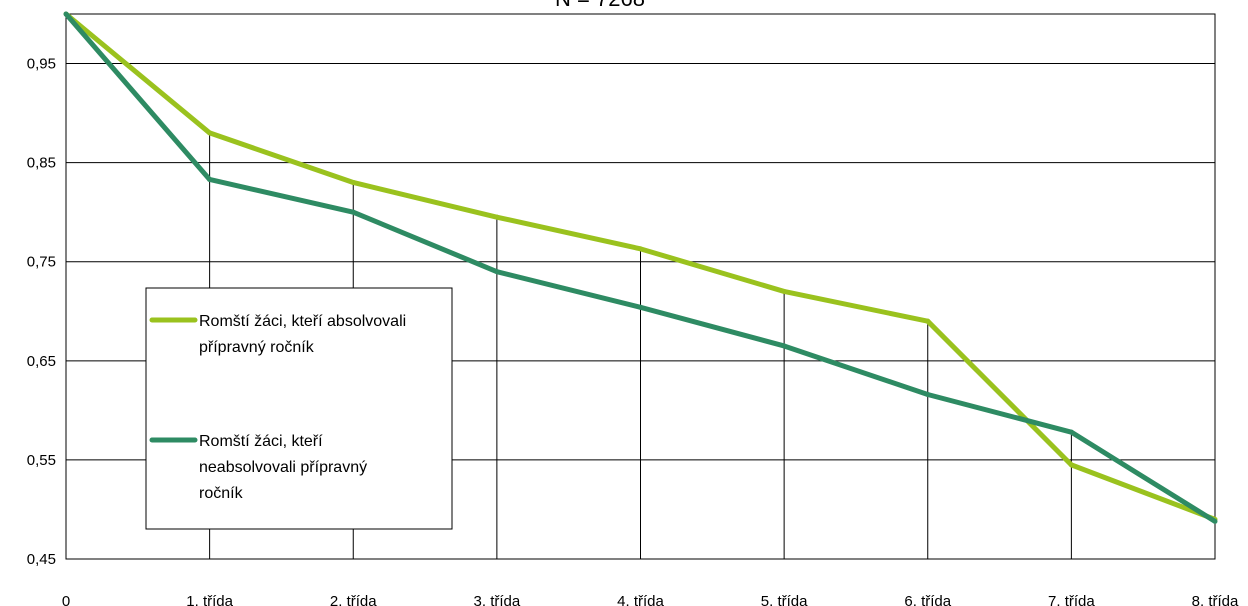 This screenshot has height=606, width=1248. I want to click on x-tick-label: 3. třída, so click(497, 599).